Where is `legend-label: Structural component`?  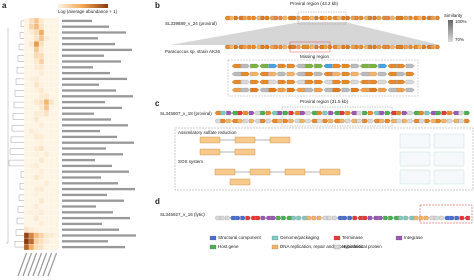 legend-label: Structural component is located at coordinates (240, 237).